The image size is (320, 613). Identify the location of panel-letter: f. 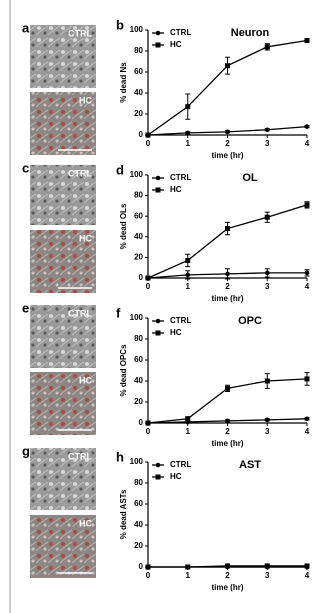
(118, 312).